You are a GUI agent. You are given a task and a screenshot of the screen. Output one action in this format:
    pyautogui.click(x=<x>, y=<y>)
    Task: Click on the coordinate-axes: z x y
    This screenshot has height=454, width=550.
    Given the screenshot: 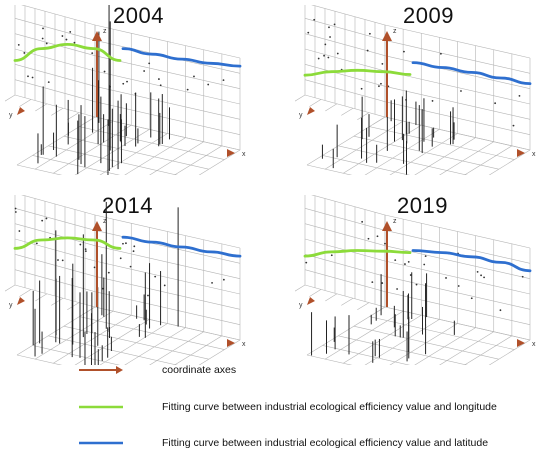 What is the action you would take?
    pyautogui.click(x=127, y=283)
    